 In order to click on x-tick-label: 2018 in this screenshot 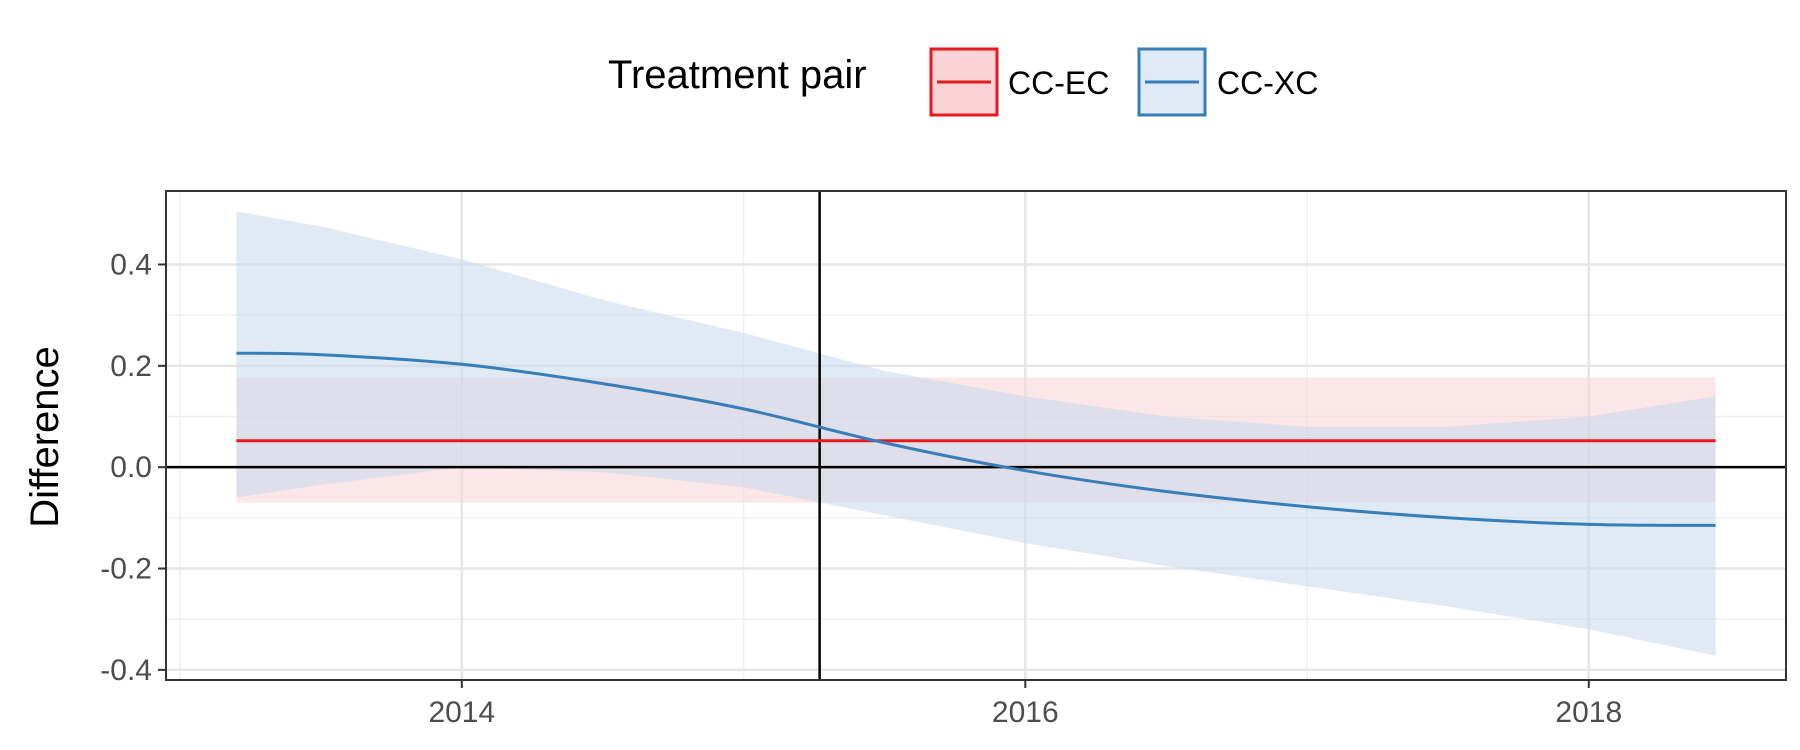, I will do `click(1588, 712)`.